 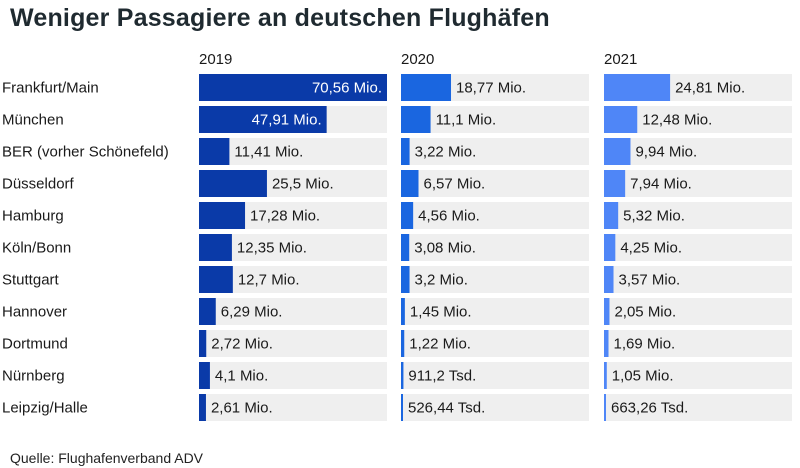 What do you see at coordinates (287, 120) in the screenshot?
I see `data-label: 47,91 Mio.` at bounding box center [287, 120].